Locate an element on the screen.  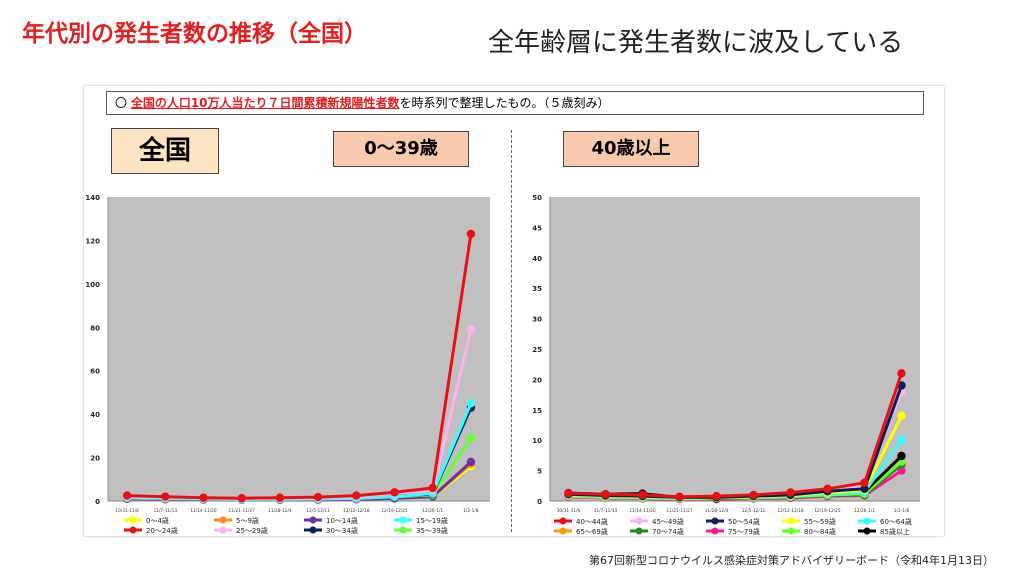
x-tick-label: 10/31-11/6 is located at coordinates (127, 511).